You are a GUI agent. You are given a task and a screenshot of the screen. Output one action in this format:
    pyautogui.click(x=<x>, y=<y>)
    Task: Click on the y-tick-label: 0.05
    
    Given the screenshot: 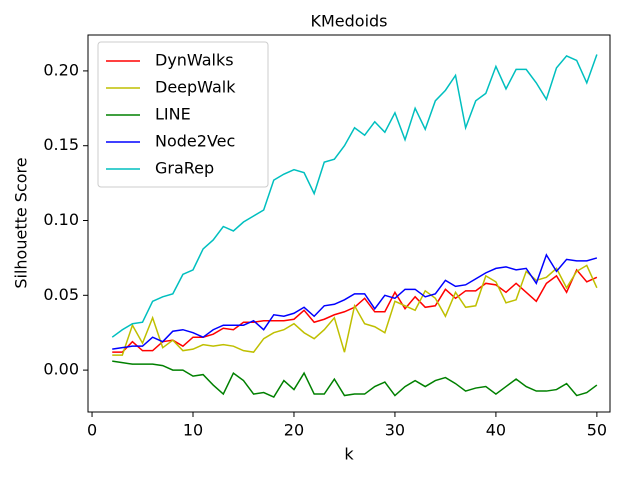 What is the action you would take?
    pyautogui.click(x=61, y=294)
    